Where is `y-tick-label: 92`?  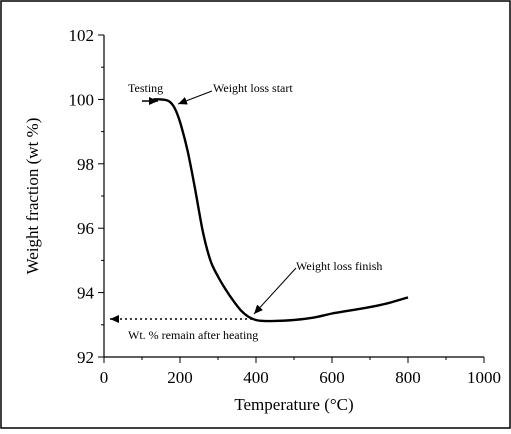
y-tick-label: 92 is located at coordinates (85, 357).